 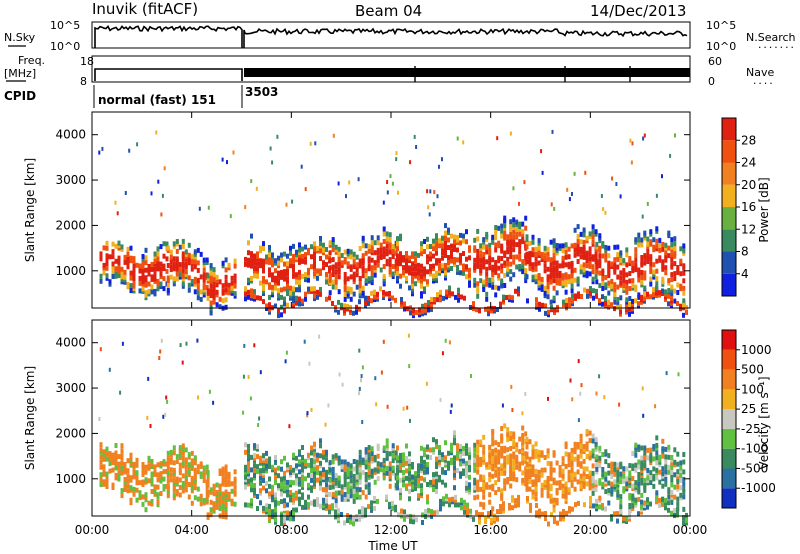 I want to click on nave-tick-bottom: 0, so click(x=711, y=81).